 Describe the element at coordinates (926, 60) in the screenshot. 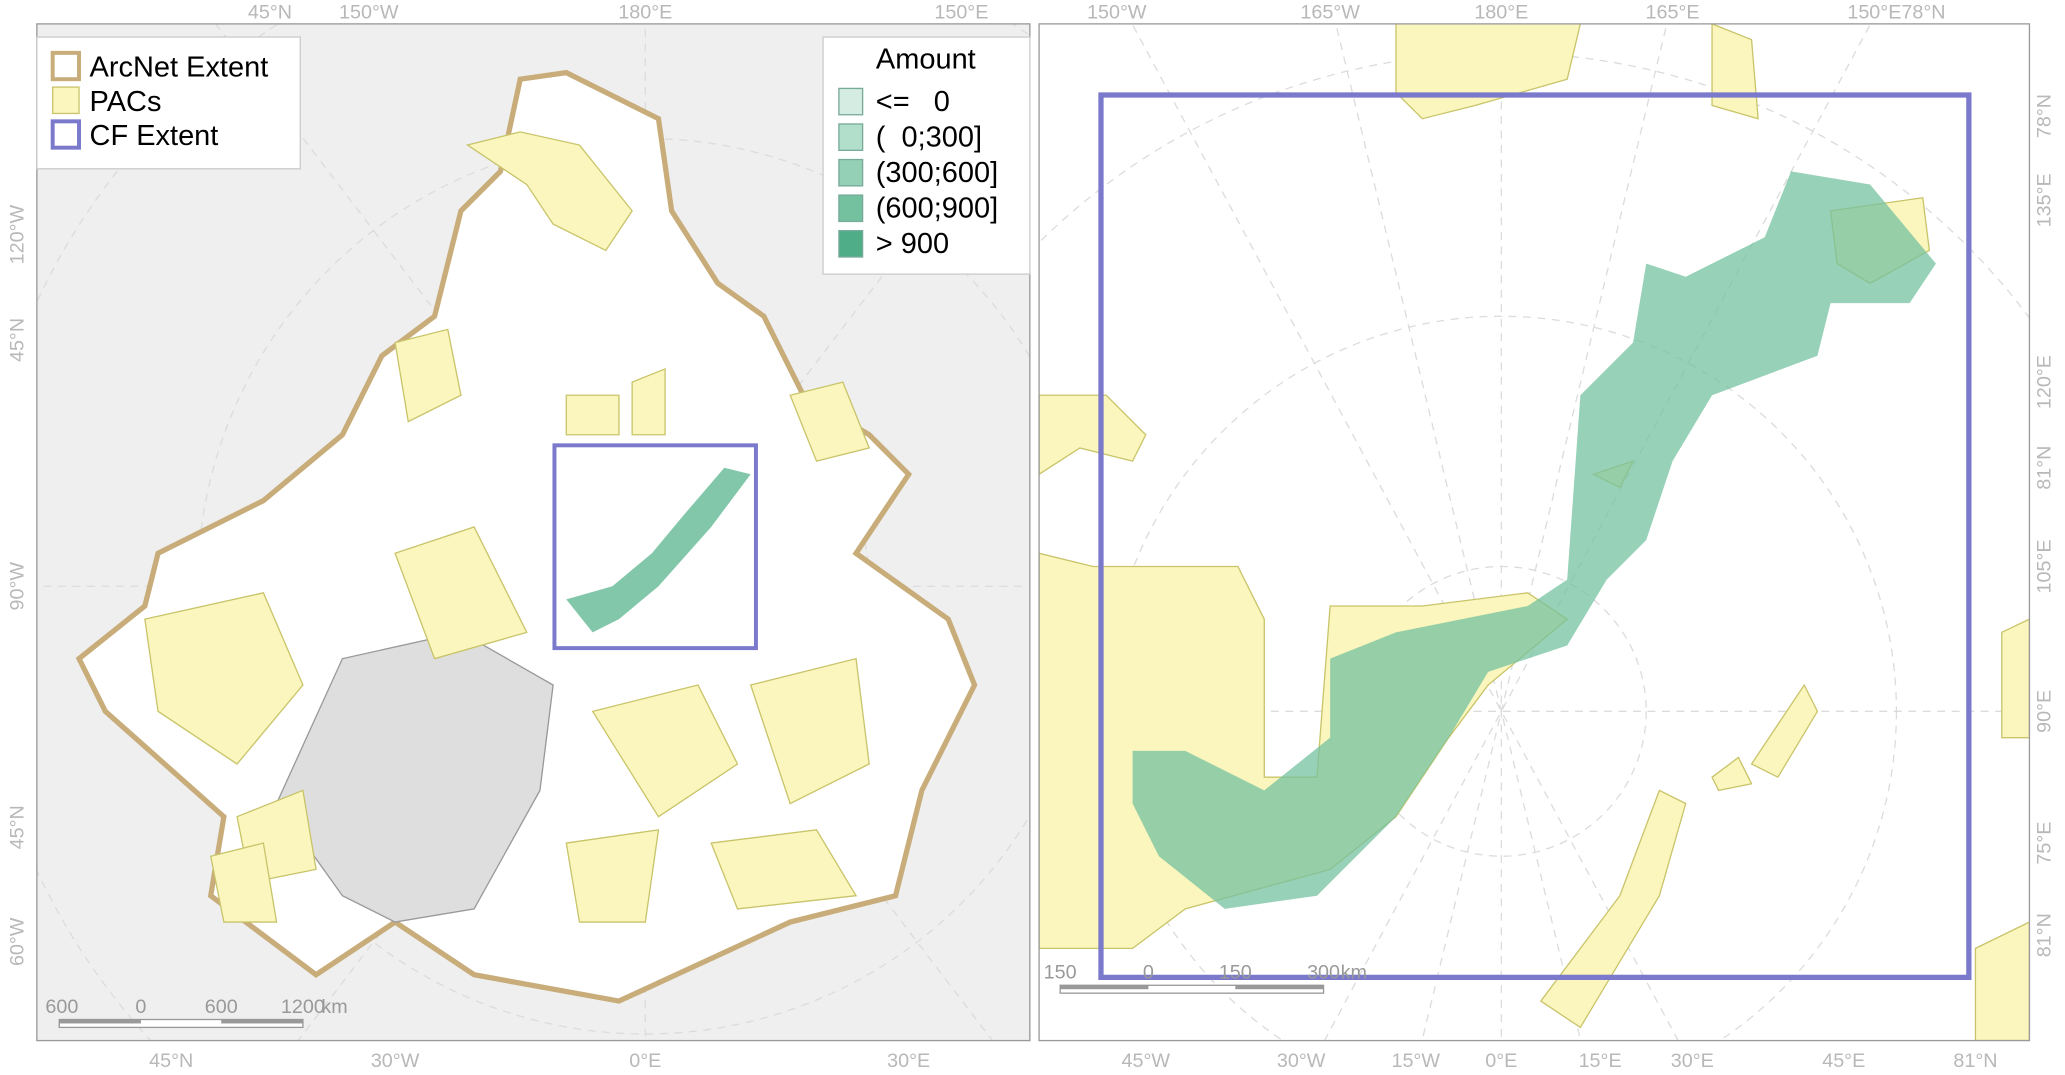

I see `legend-title: Amount` at that location.